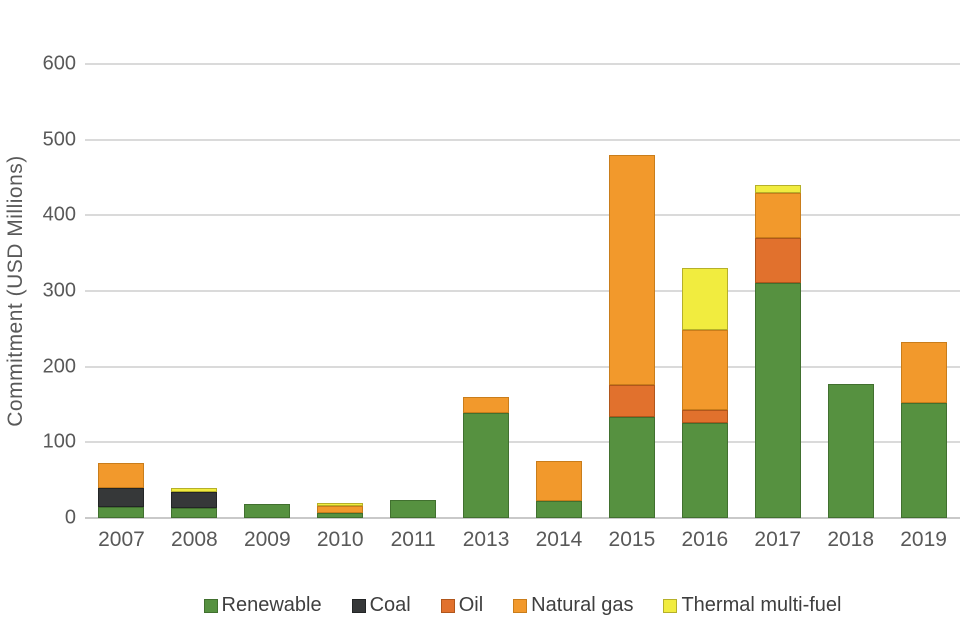 The width and height of the screenshot is (960, 640). I want to click on bar-segment-thermal-multi-fuel-2010, so click(340, 504).